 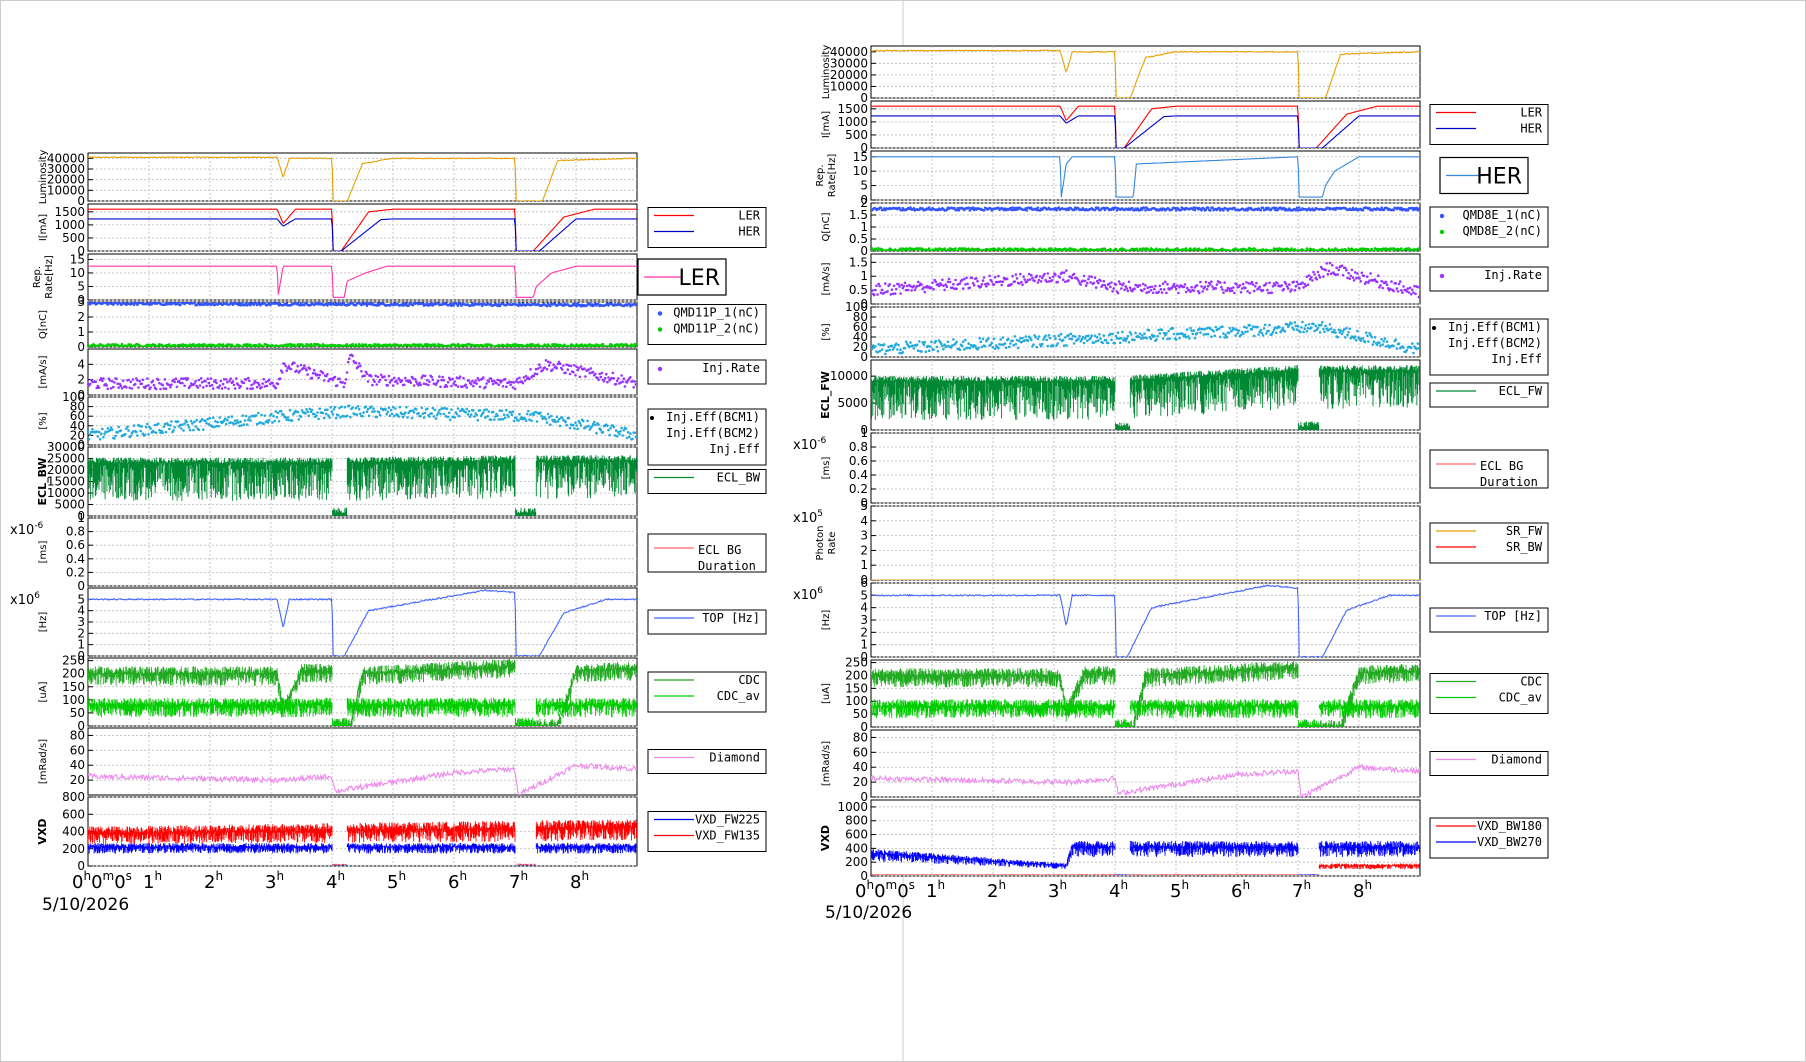 What do you see at coordinates (1502, 215) in the screenshot?
I see `legend-label: QMD8E_1(nC)` at bounding box center [1502, 215].